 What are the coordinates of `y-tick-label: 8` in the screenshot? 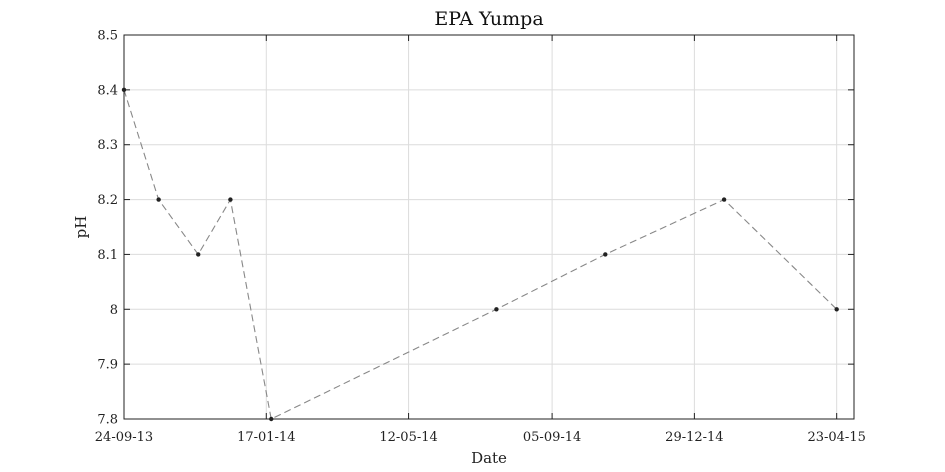 It's located at (114, 310).